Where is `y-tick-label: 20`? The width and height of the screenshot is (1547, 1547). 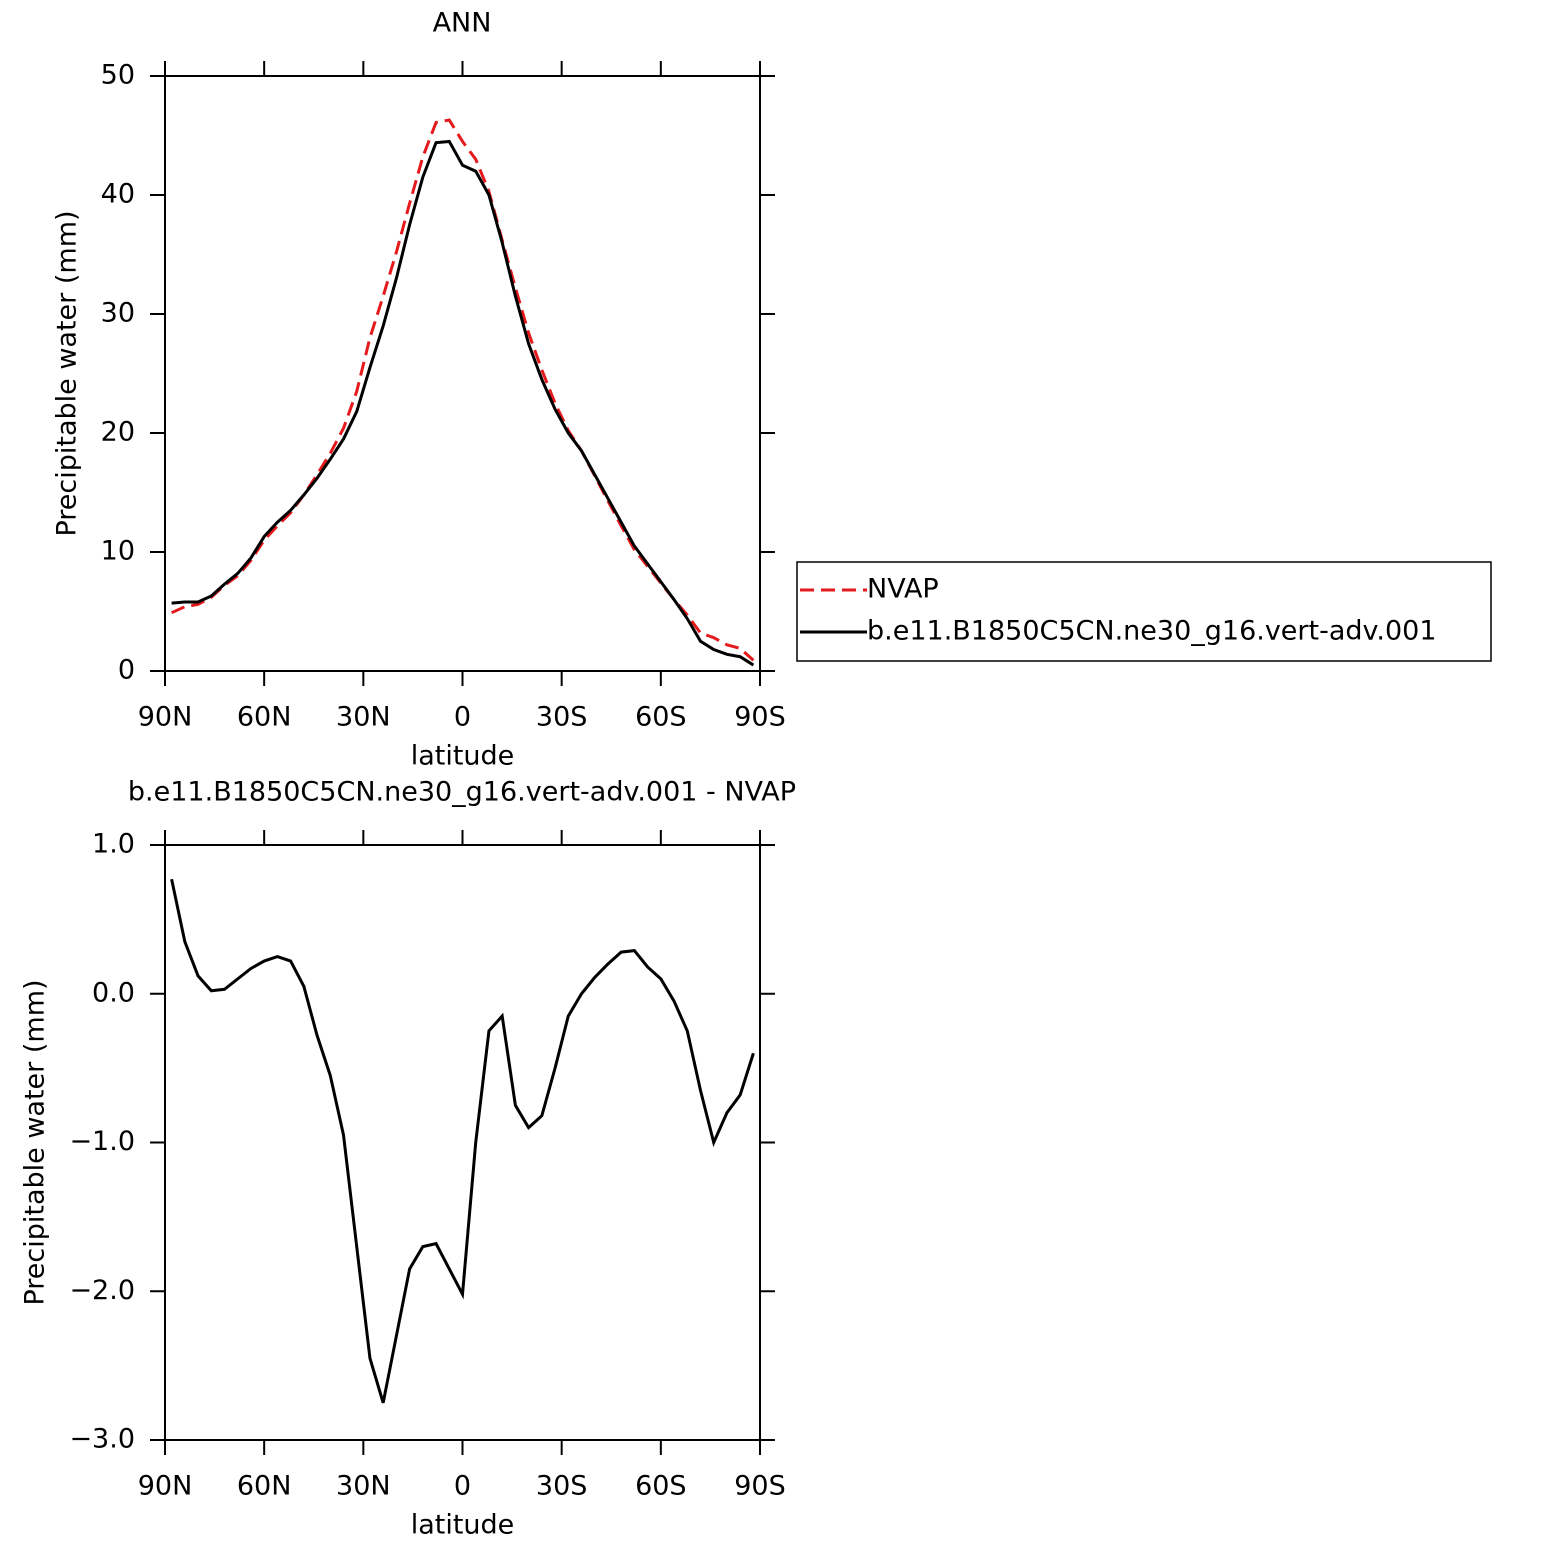
y-tick-label: 20 is located at coordinates (118, 432).